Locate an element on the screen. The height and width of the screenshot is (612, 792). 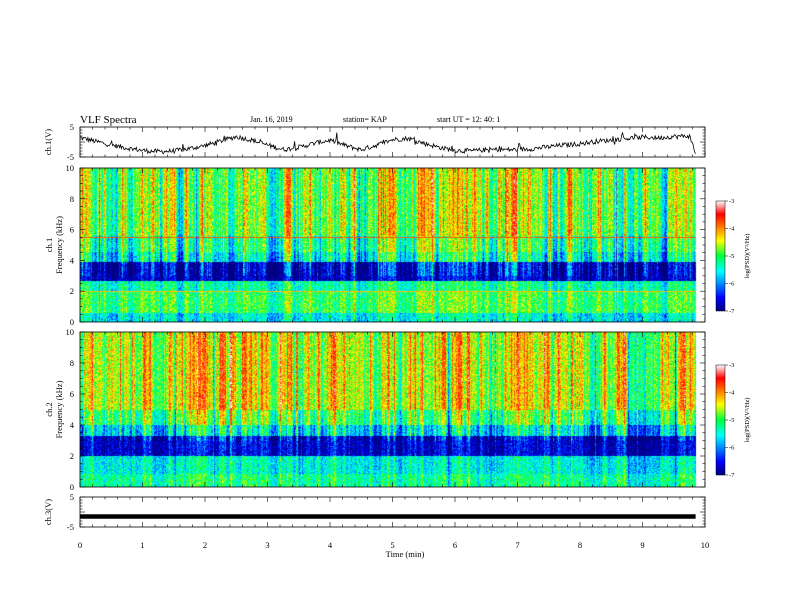
x-tick-label: 4 is located at coordinates (330, 545).